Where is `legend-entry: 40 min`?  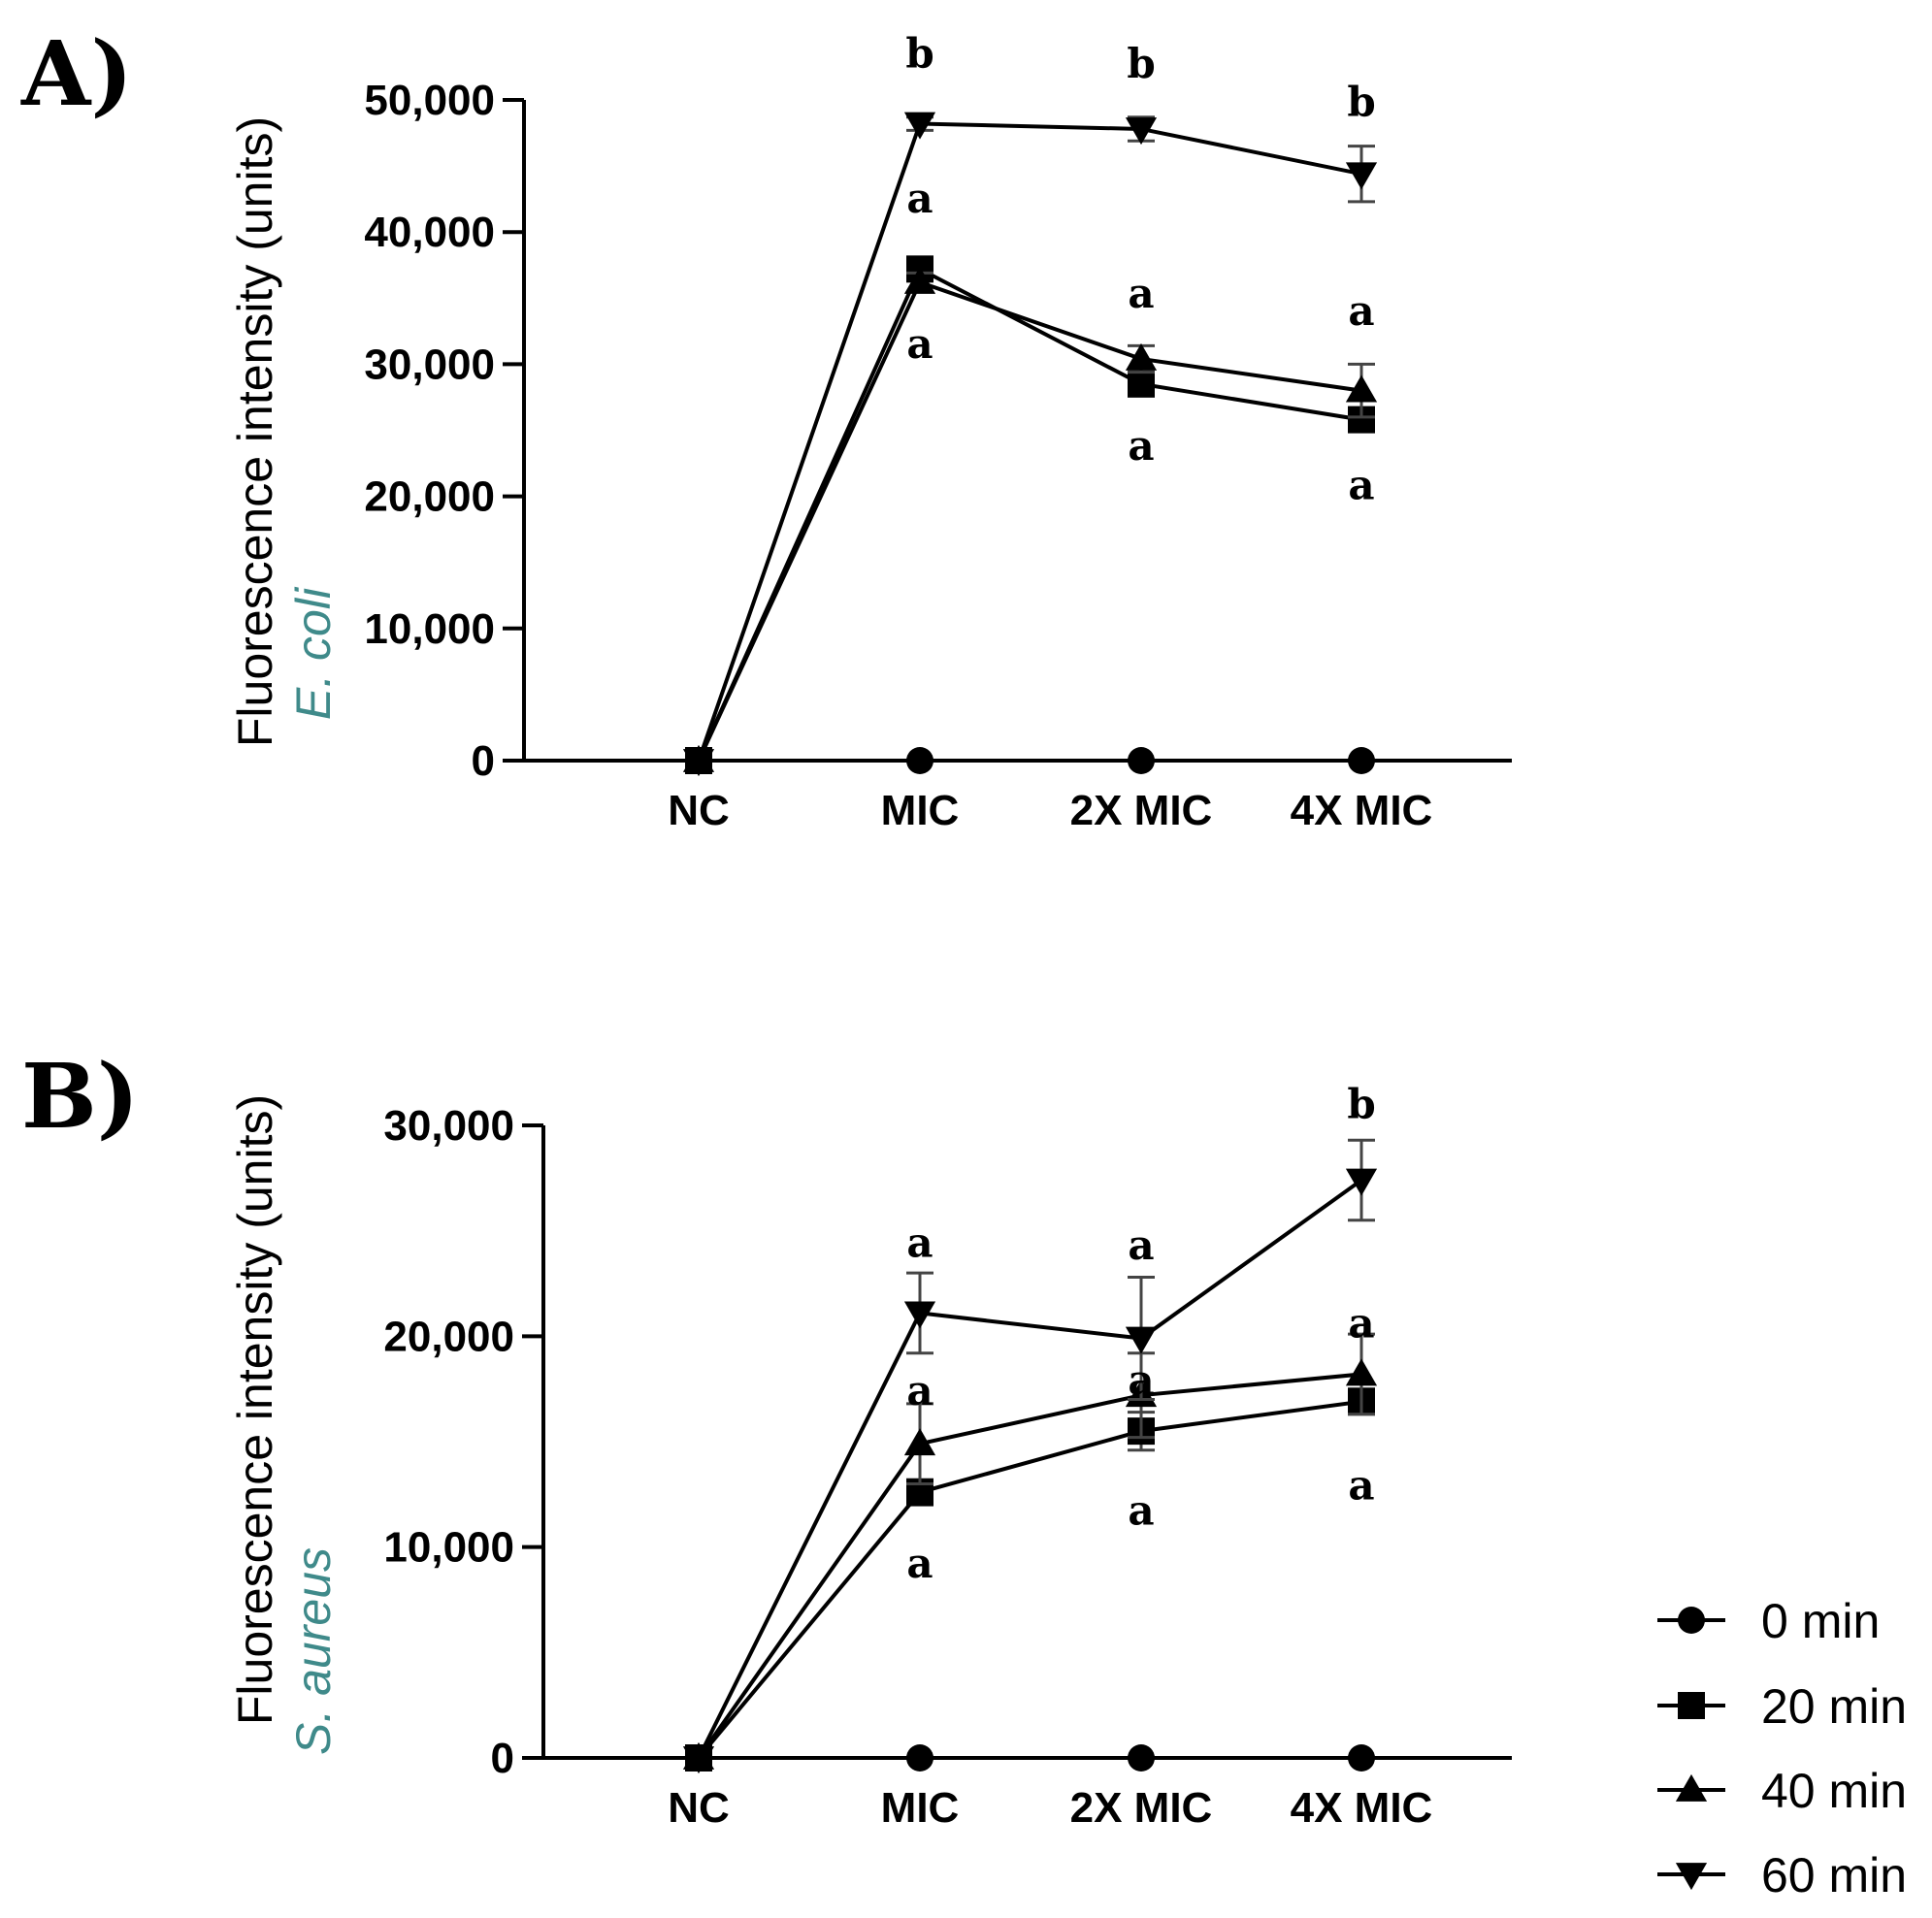 legend-entry: 40 min is located at coordinates (1782, 1791).